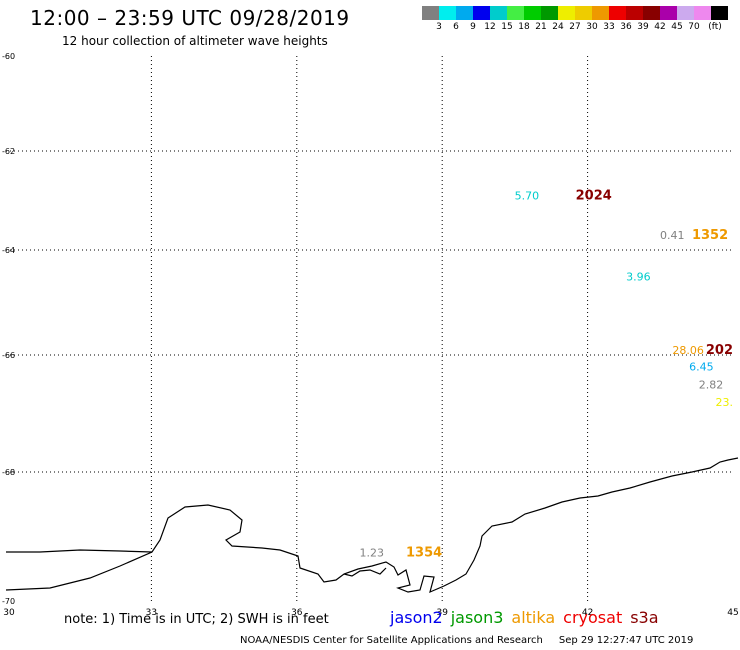 The height and width of the screenshot is (650, 740). Describe the element at coordinates (297, 613) in the screenshot. I see `x-tick-label: 36` at that location.